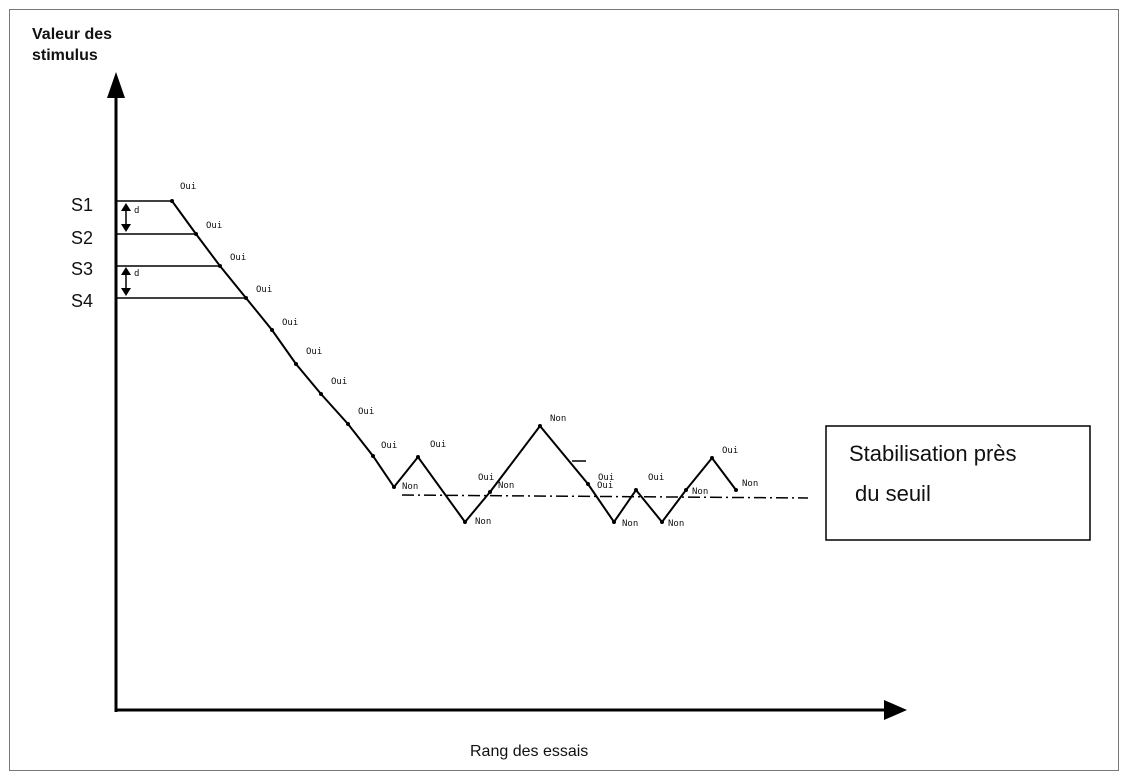 The width and height of the screenshot is (1121, 774). I want to click on step-label-1: d, so click(136, 211).